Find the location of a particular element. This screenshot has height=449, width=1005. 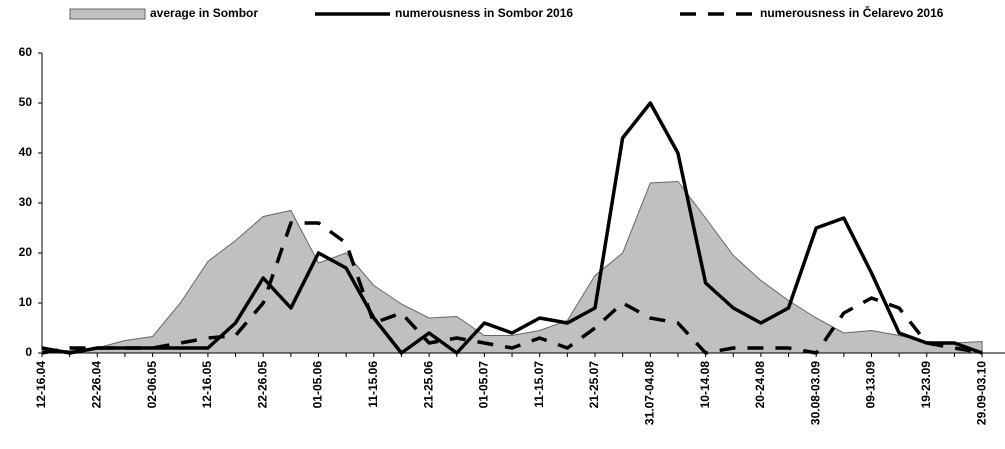

y-tick-label: 20 is located at coordinates (26, 252).